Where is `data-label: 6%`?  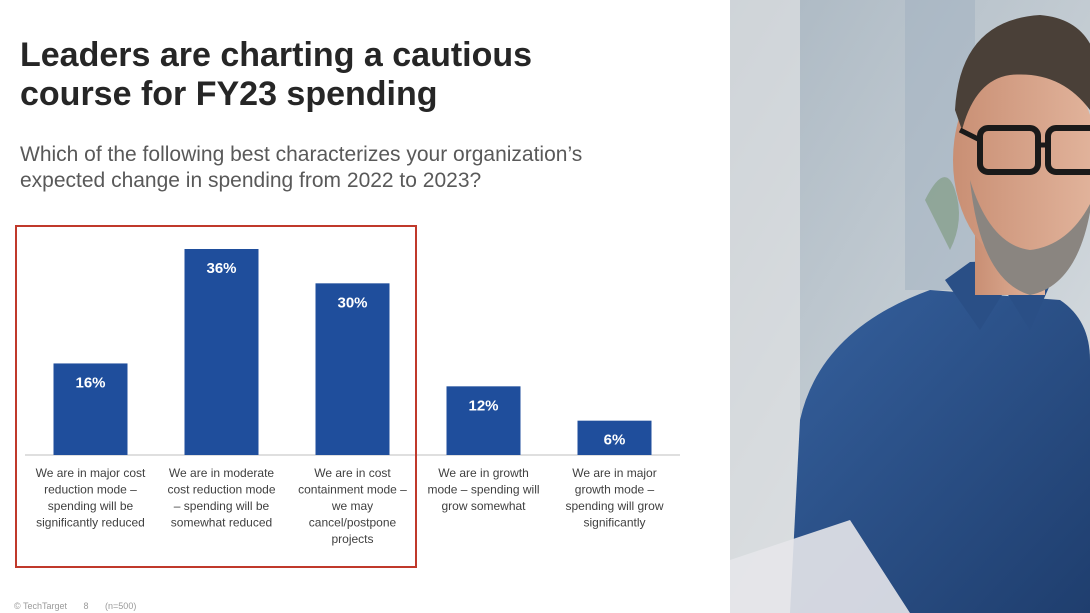 data-label: 6% is located at coordinates (615, 440).